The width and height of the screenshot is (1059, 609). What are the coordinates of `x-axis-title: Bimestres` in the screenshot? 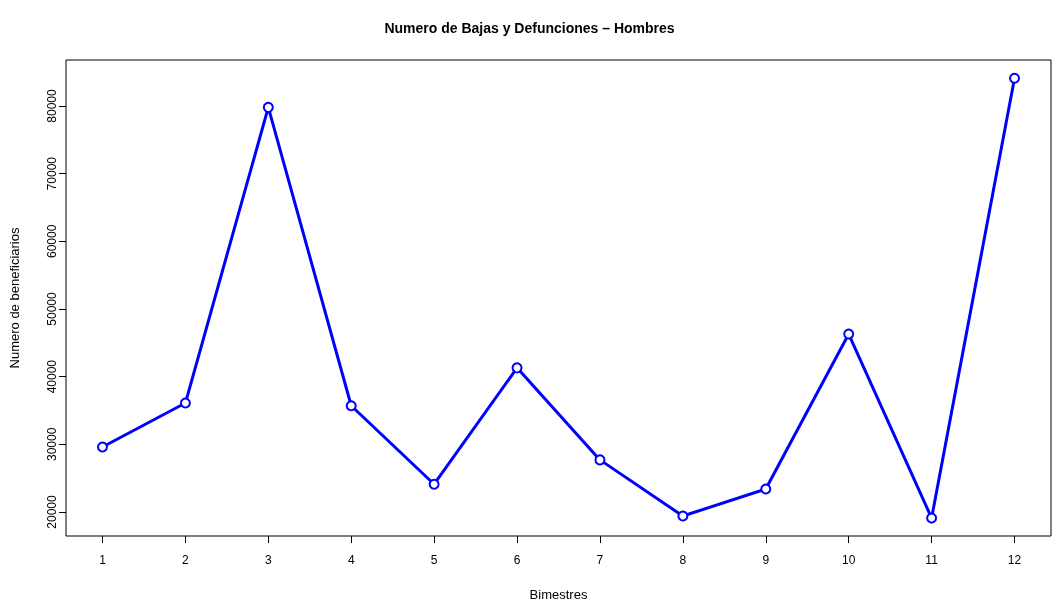 It's located at (558, 594).